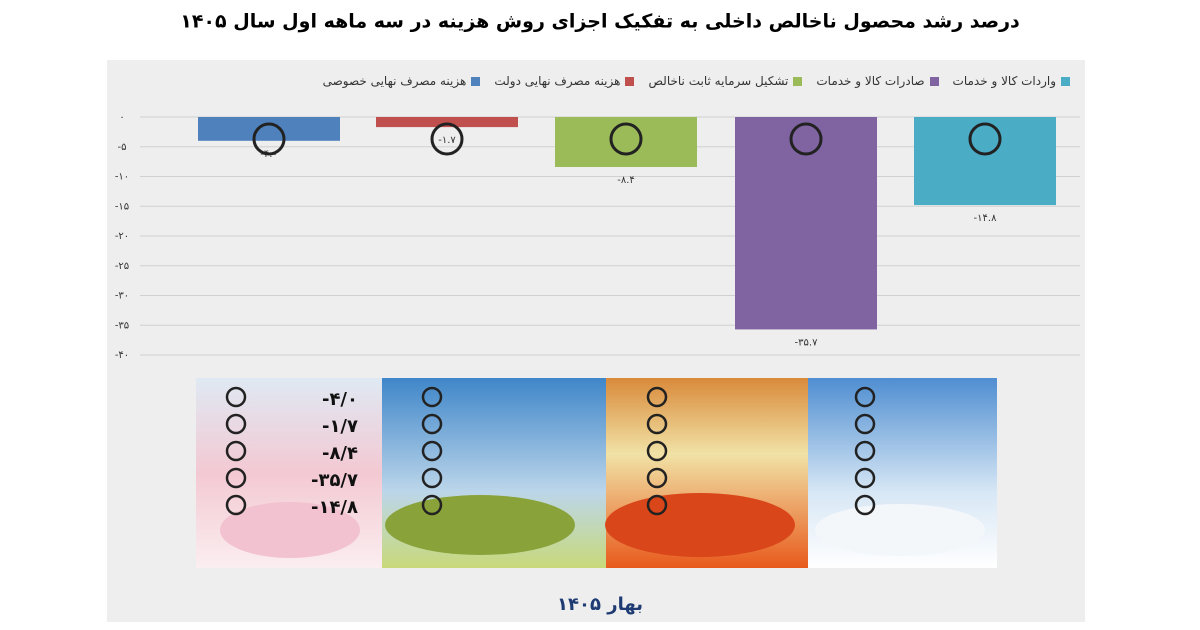 This screenshot has height=630, width=1200. What do you see at coordinates (340, 399) in the screenshot?
I see `panel-value: -۴/۰` at bounding box center [340, 399].